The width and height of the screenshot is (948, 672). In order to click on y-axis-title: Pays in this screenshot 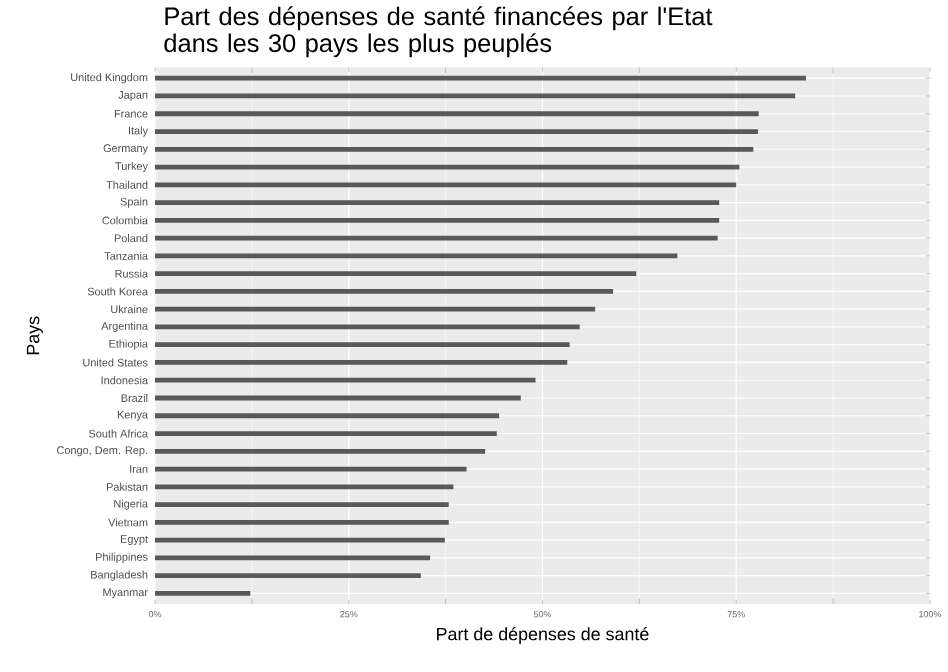, I will do `click(34, 335)`.